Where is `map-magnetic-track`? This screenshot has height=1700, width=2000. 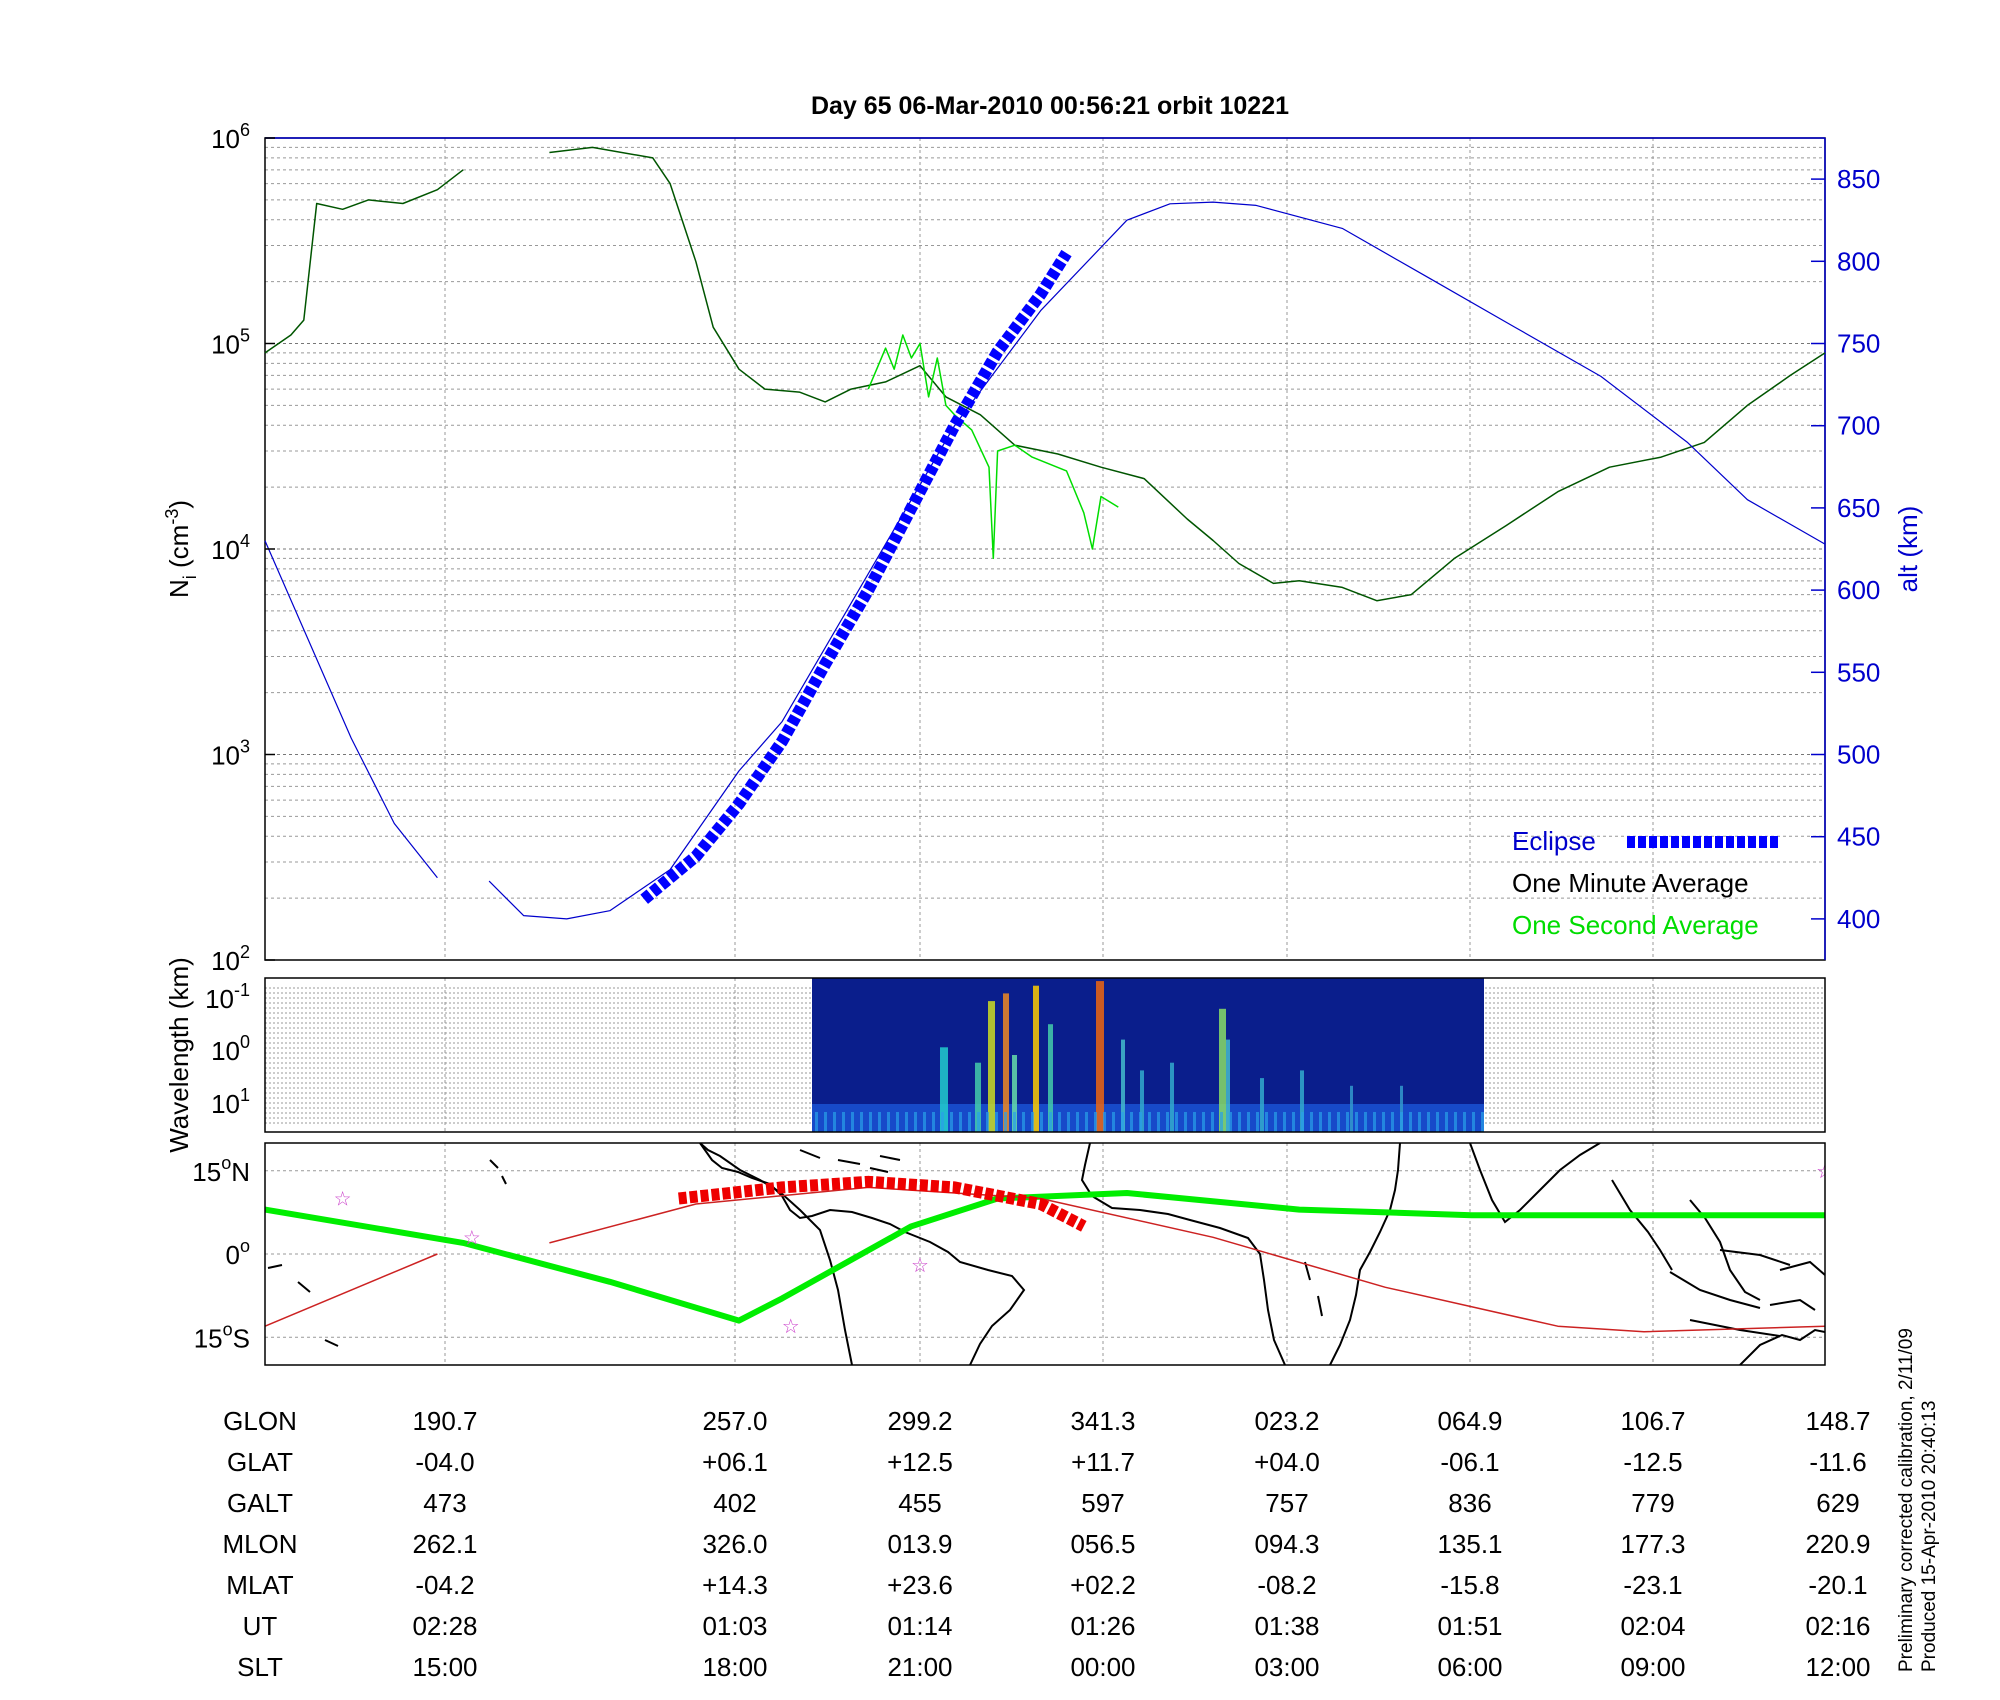 map-magnetic-track is located at coordinates (1187, 1259).